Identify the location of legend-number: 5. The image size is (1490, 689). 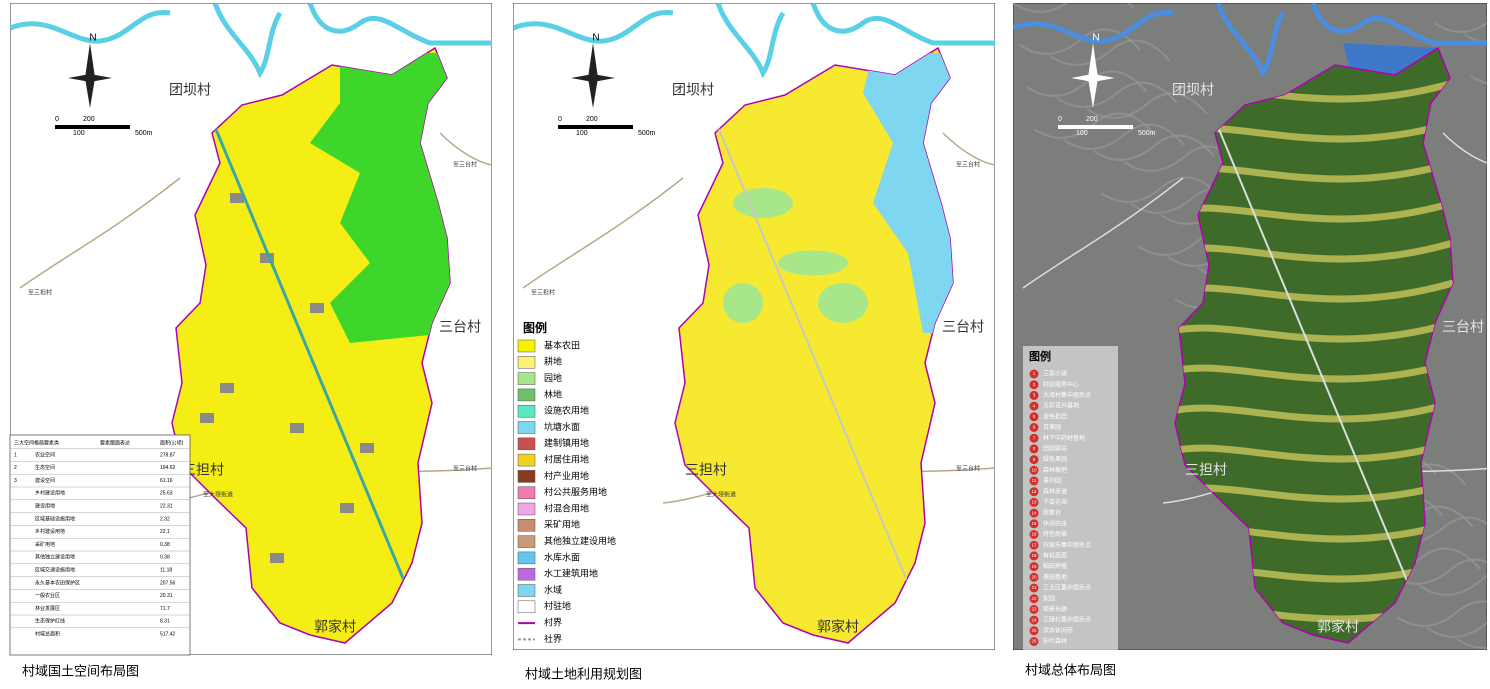
(1034, 416).